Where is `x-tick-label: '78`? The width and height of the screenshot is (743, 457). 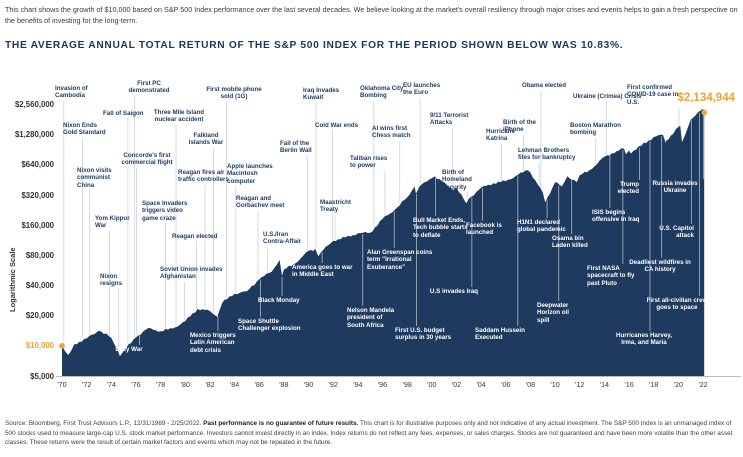
x-tick-label: '78 is located at coordinates (160, 384).